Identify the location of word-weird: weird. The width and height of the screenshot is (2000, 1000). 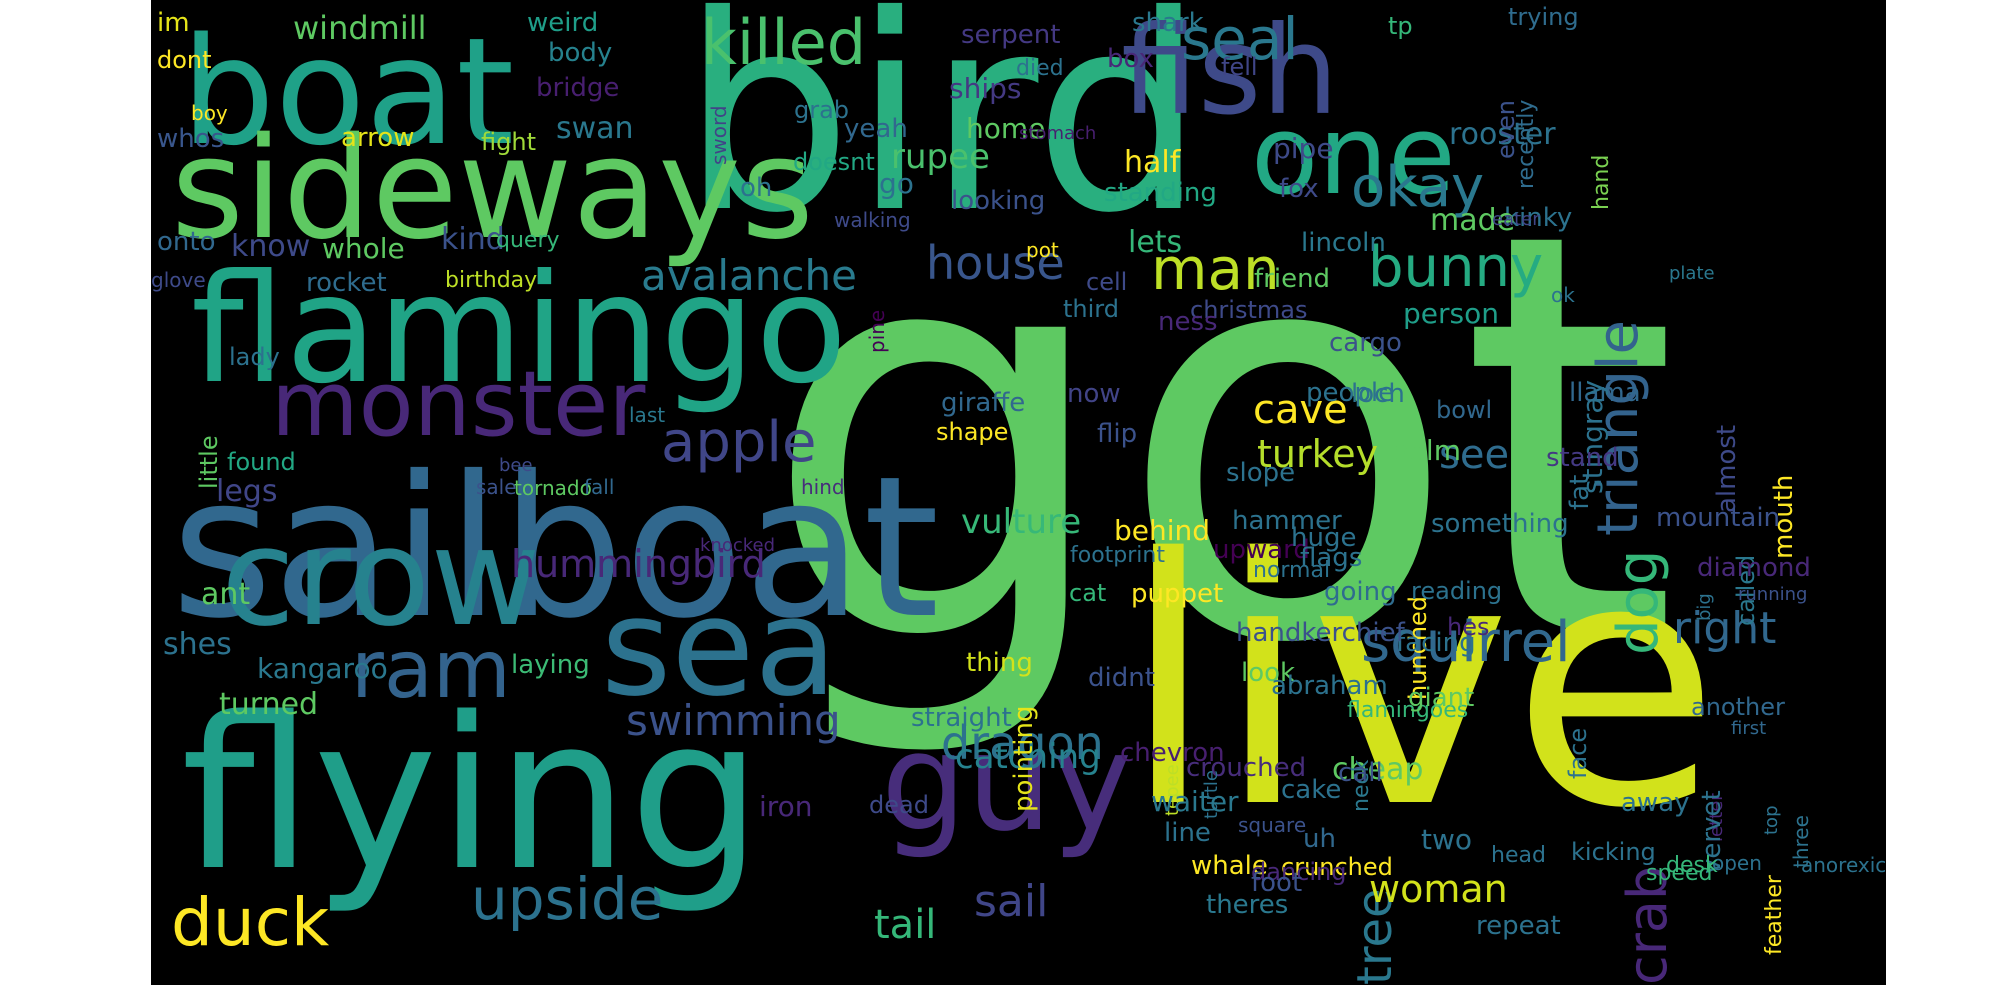
(563, 23).